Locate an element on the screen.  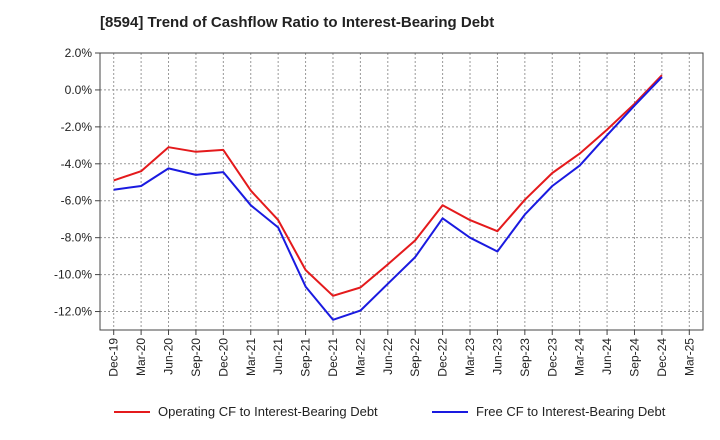
x-tick-label: Mar-24 is located at coordinates (580, 357).